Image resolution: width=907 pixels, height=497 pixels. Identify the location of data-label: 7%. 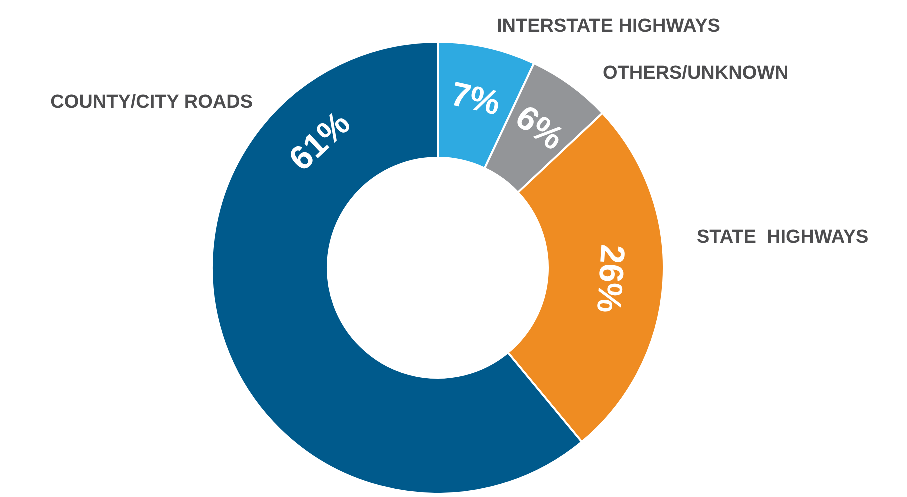
(476, 99).